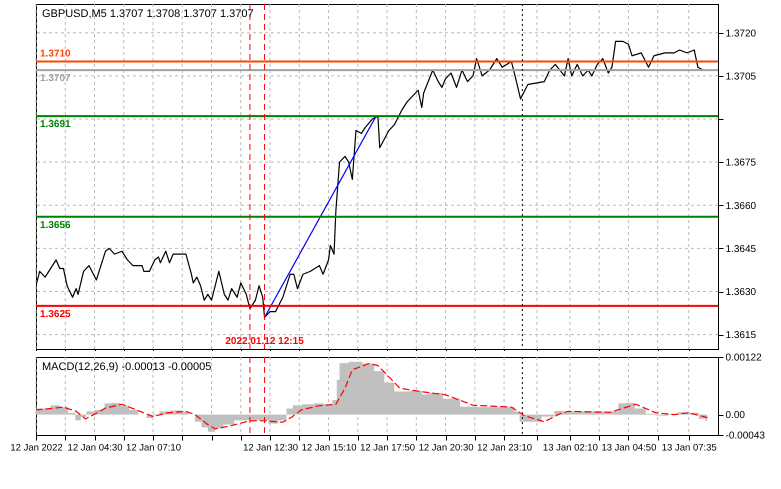 This screenshot has width=781, height=489. Describe the element at coordinates (744, 358) in the screenshot. I see `y-tick-label: 0.00122` at that location.